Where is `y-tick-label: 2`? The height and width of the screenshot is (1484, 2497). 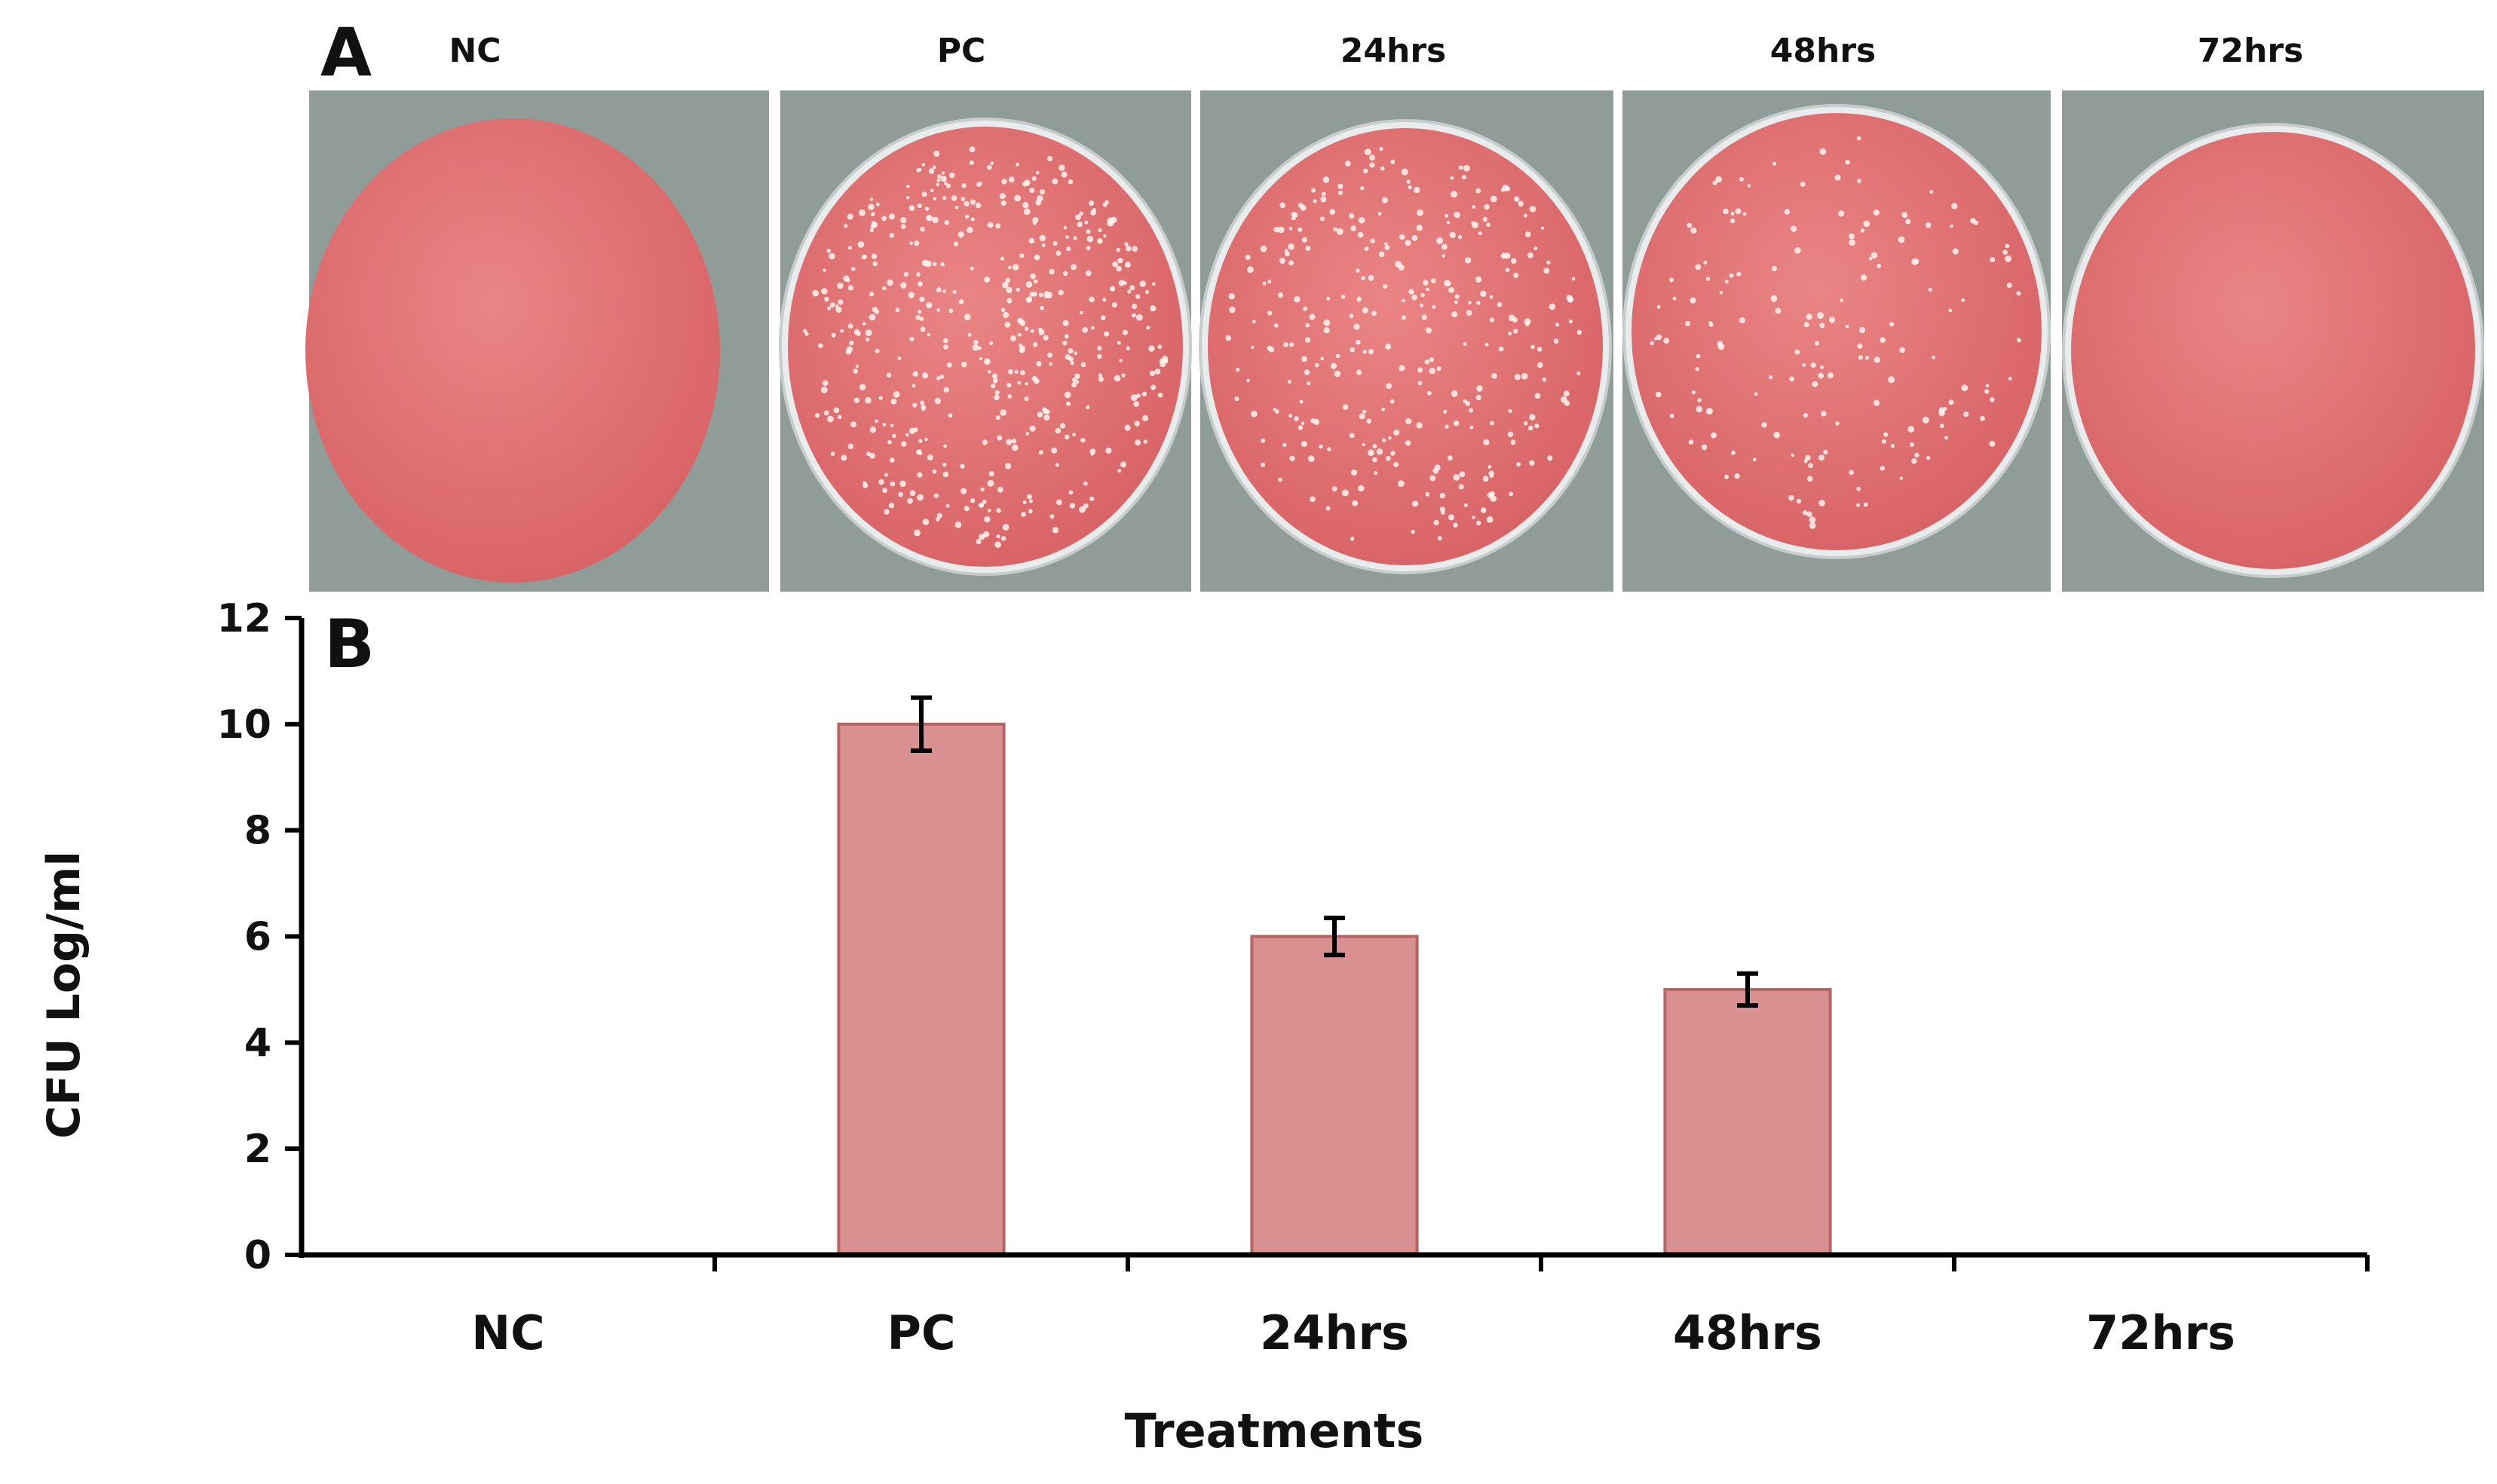
y-tick-label: 2 is located at coordinates (257, 1150).